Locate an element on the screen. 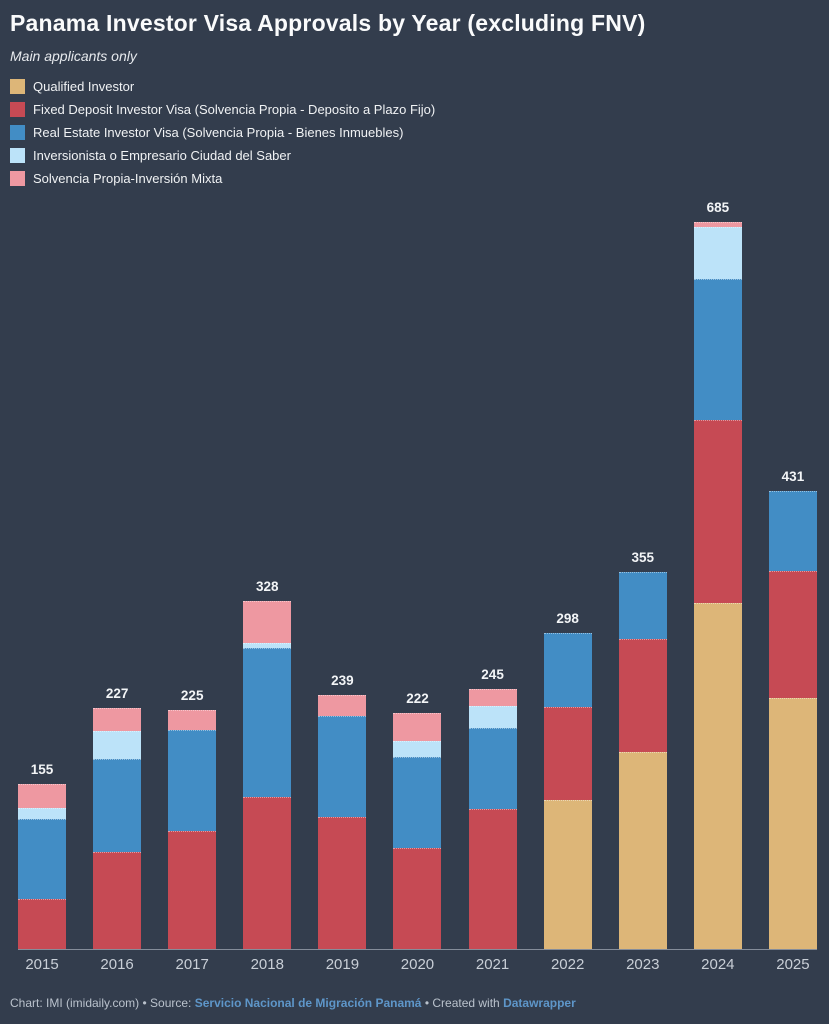  bar-column-2020: 222 is located at coordinates (417, 820).